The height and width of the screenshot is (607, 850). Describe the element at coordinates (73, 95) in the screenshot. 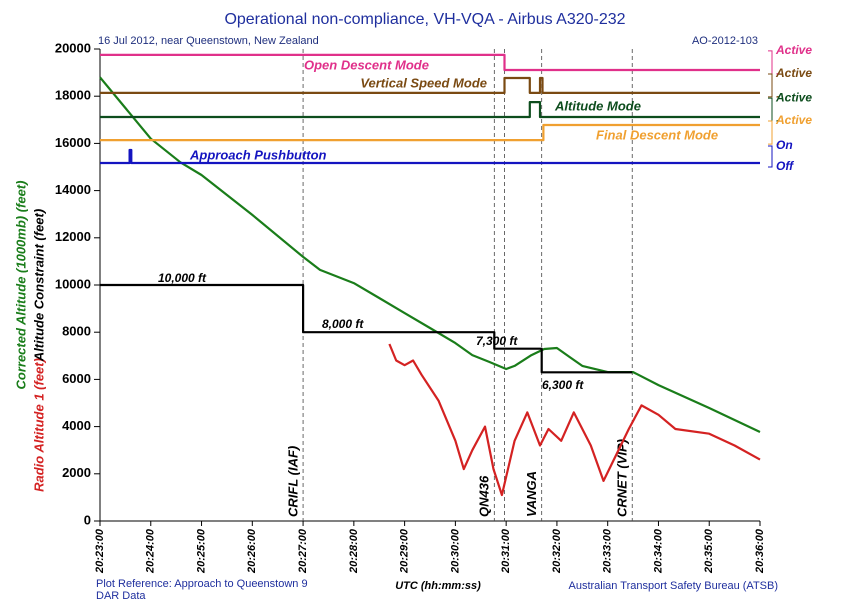

I see `y-tick-label: 18000` at that location.